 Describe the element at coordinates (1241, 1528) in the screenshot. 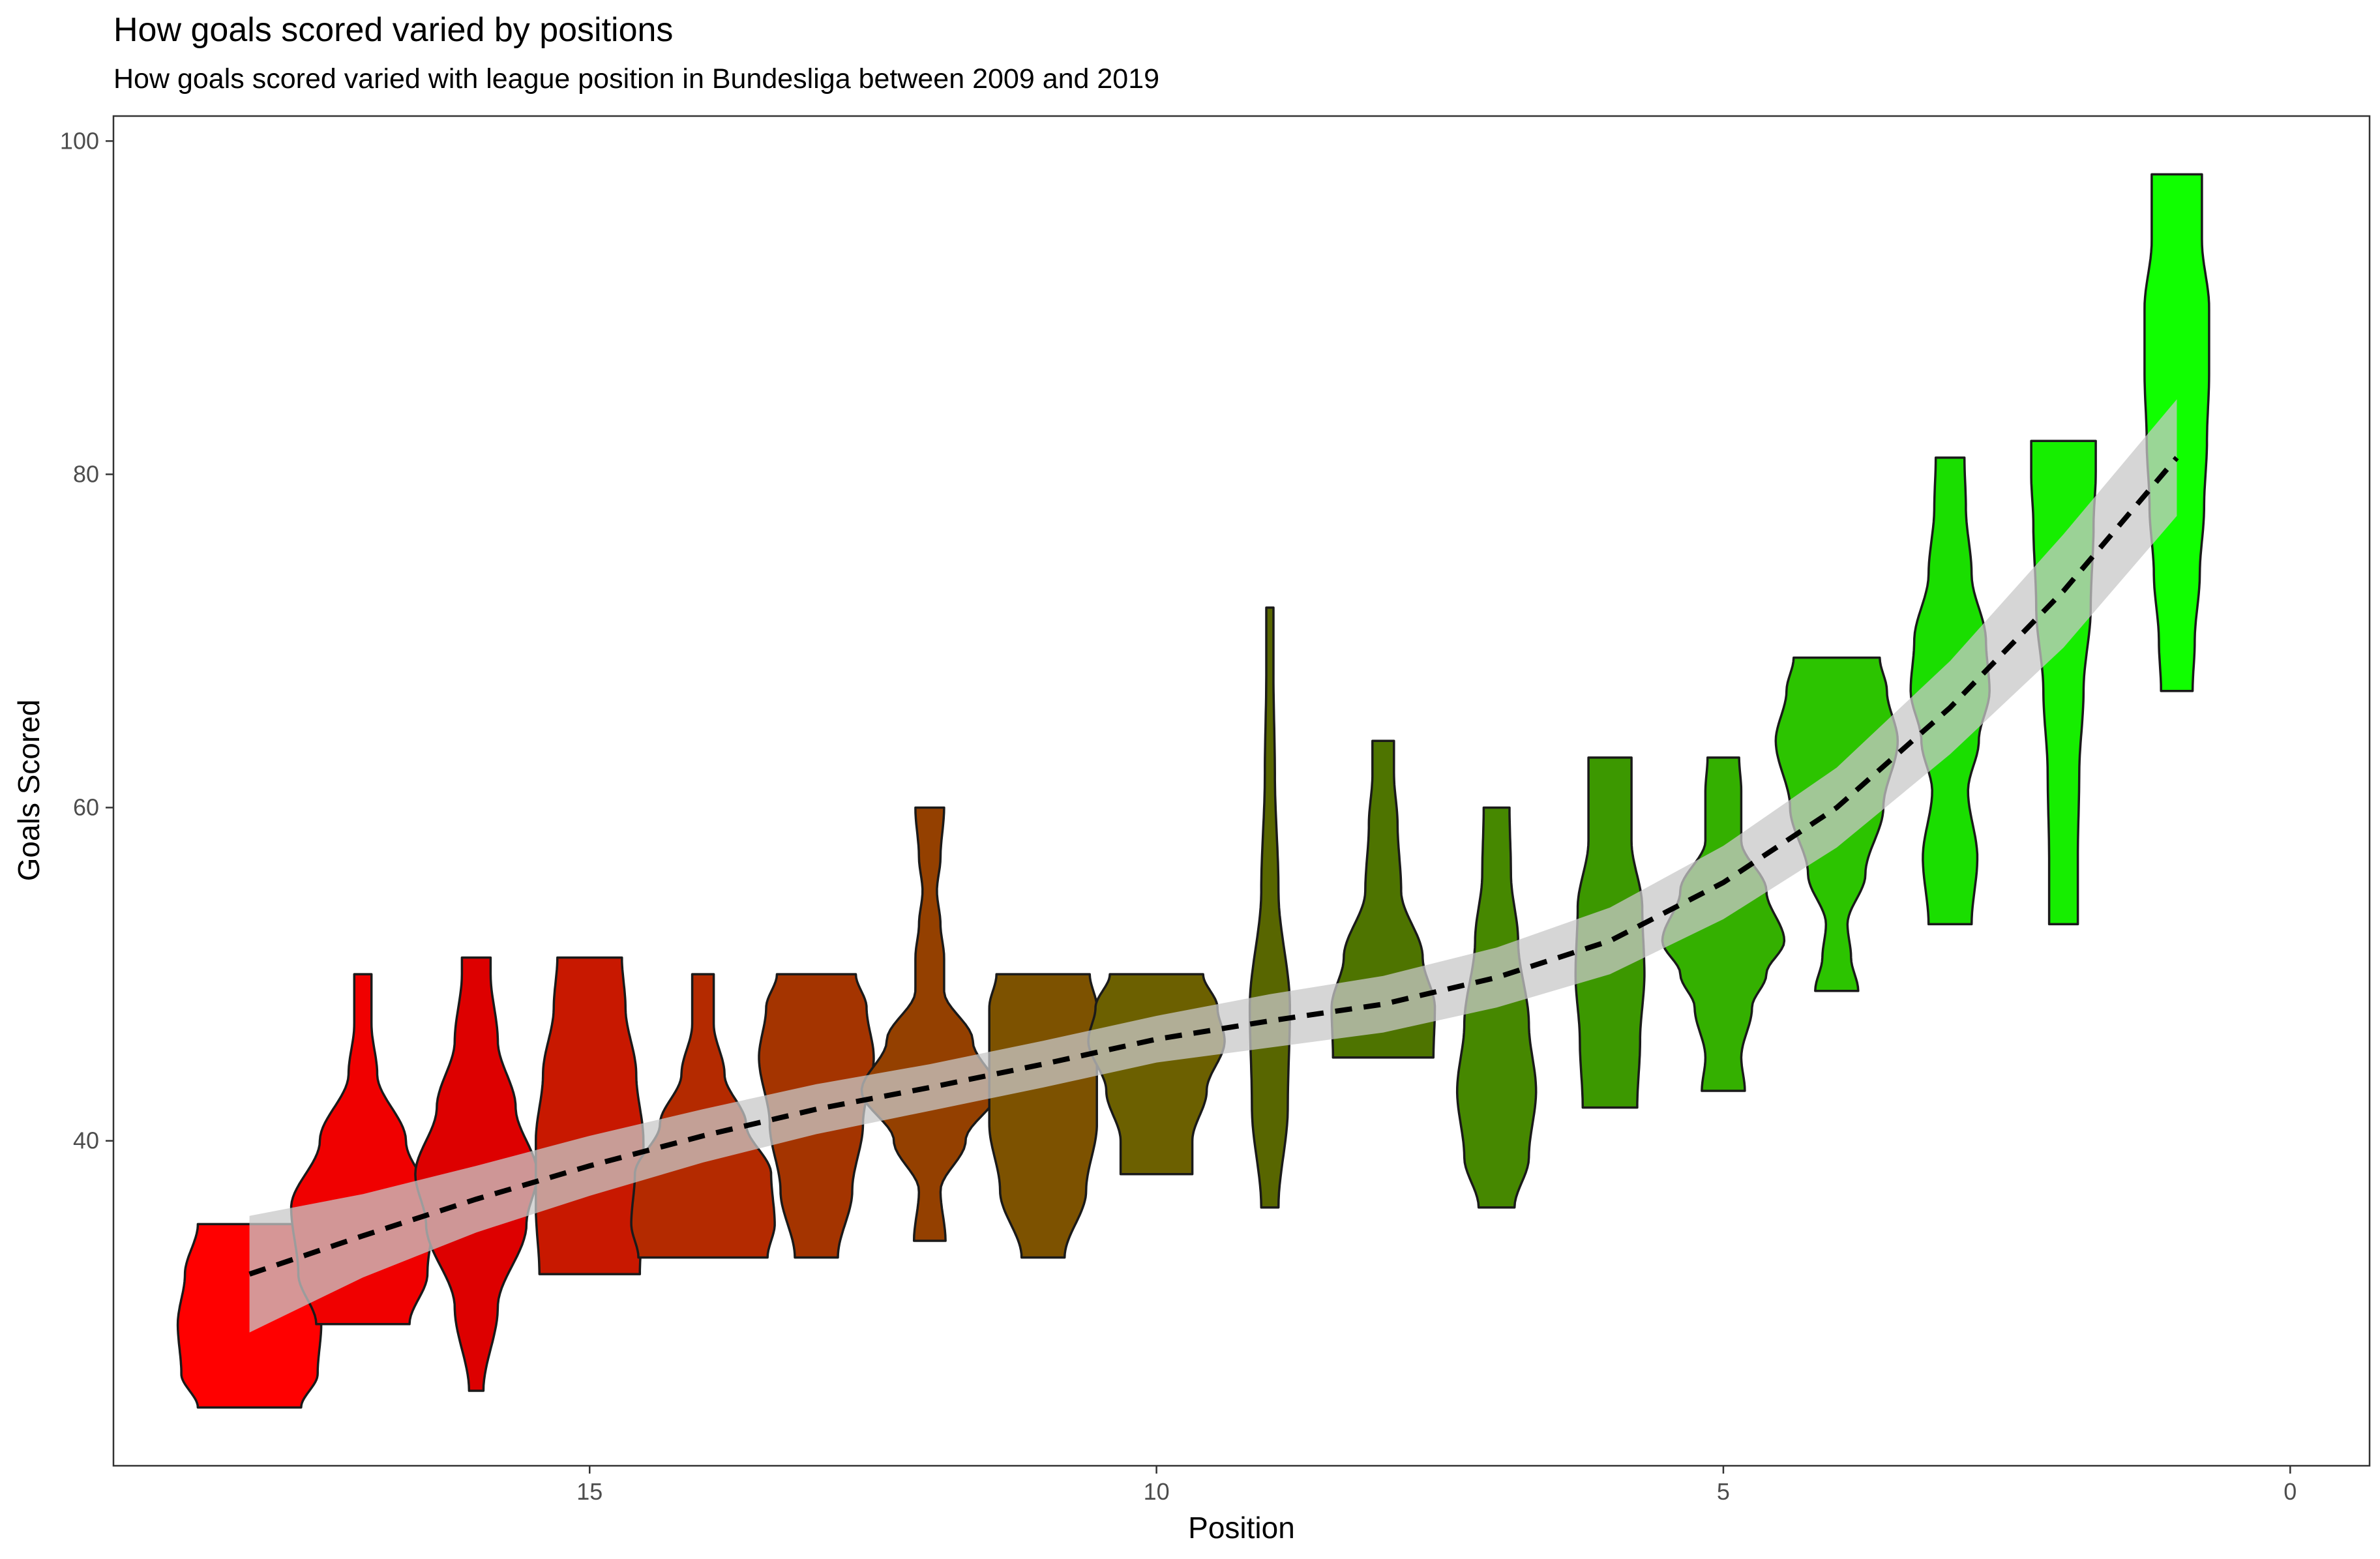

I see `x-axis-title: Position` at that location.